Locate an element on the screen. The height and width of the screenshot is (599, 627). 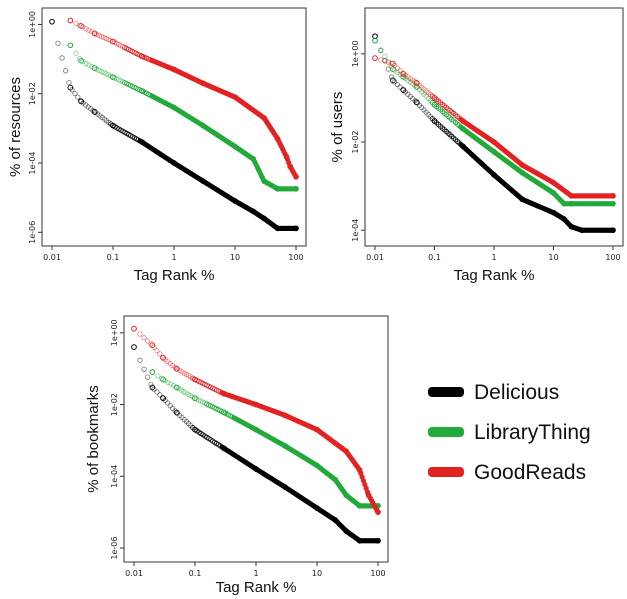
x-tick-label: 1 is located at coordinates (173, 257).